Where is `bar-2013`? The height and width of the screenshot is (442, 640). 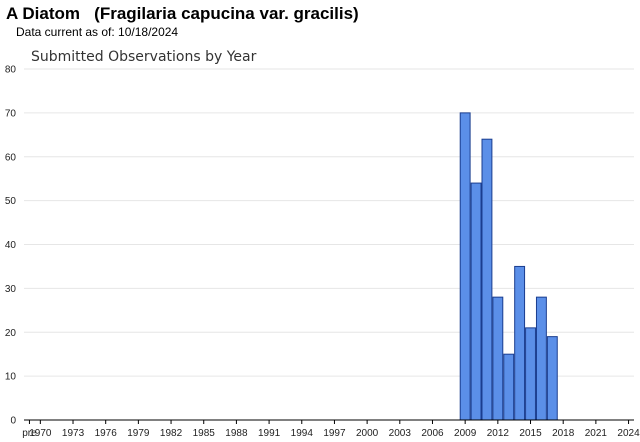 bar-2013 is located at coordinates (509, 387).